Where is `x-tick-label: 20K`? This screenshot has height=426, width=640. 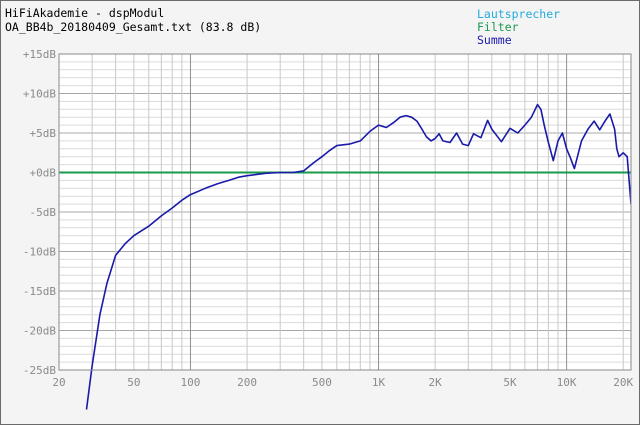
x-tick-label: 20K is located at coordinates (623, 382).